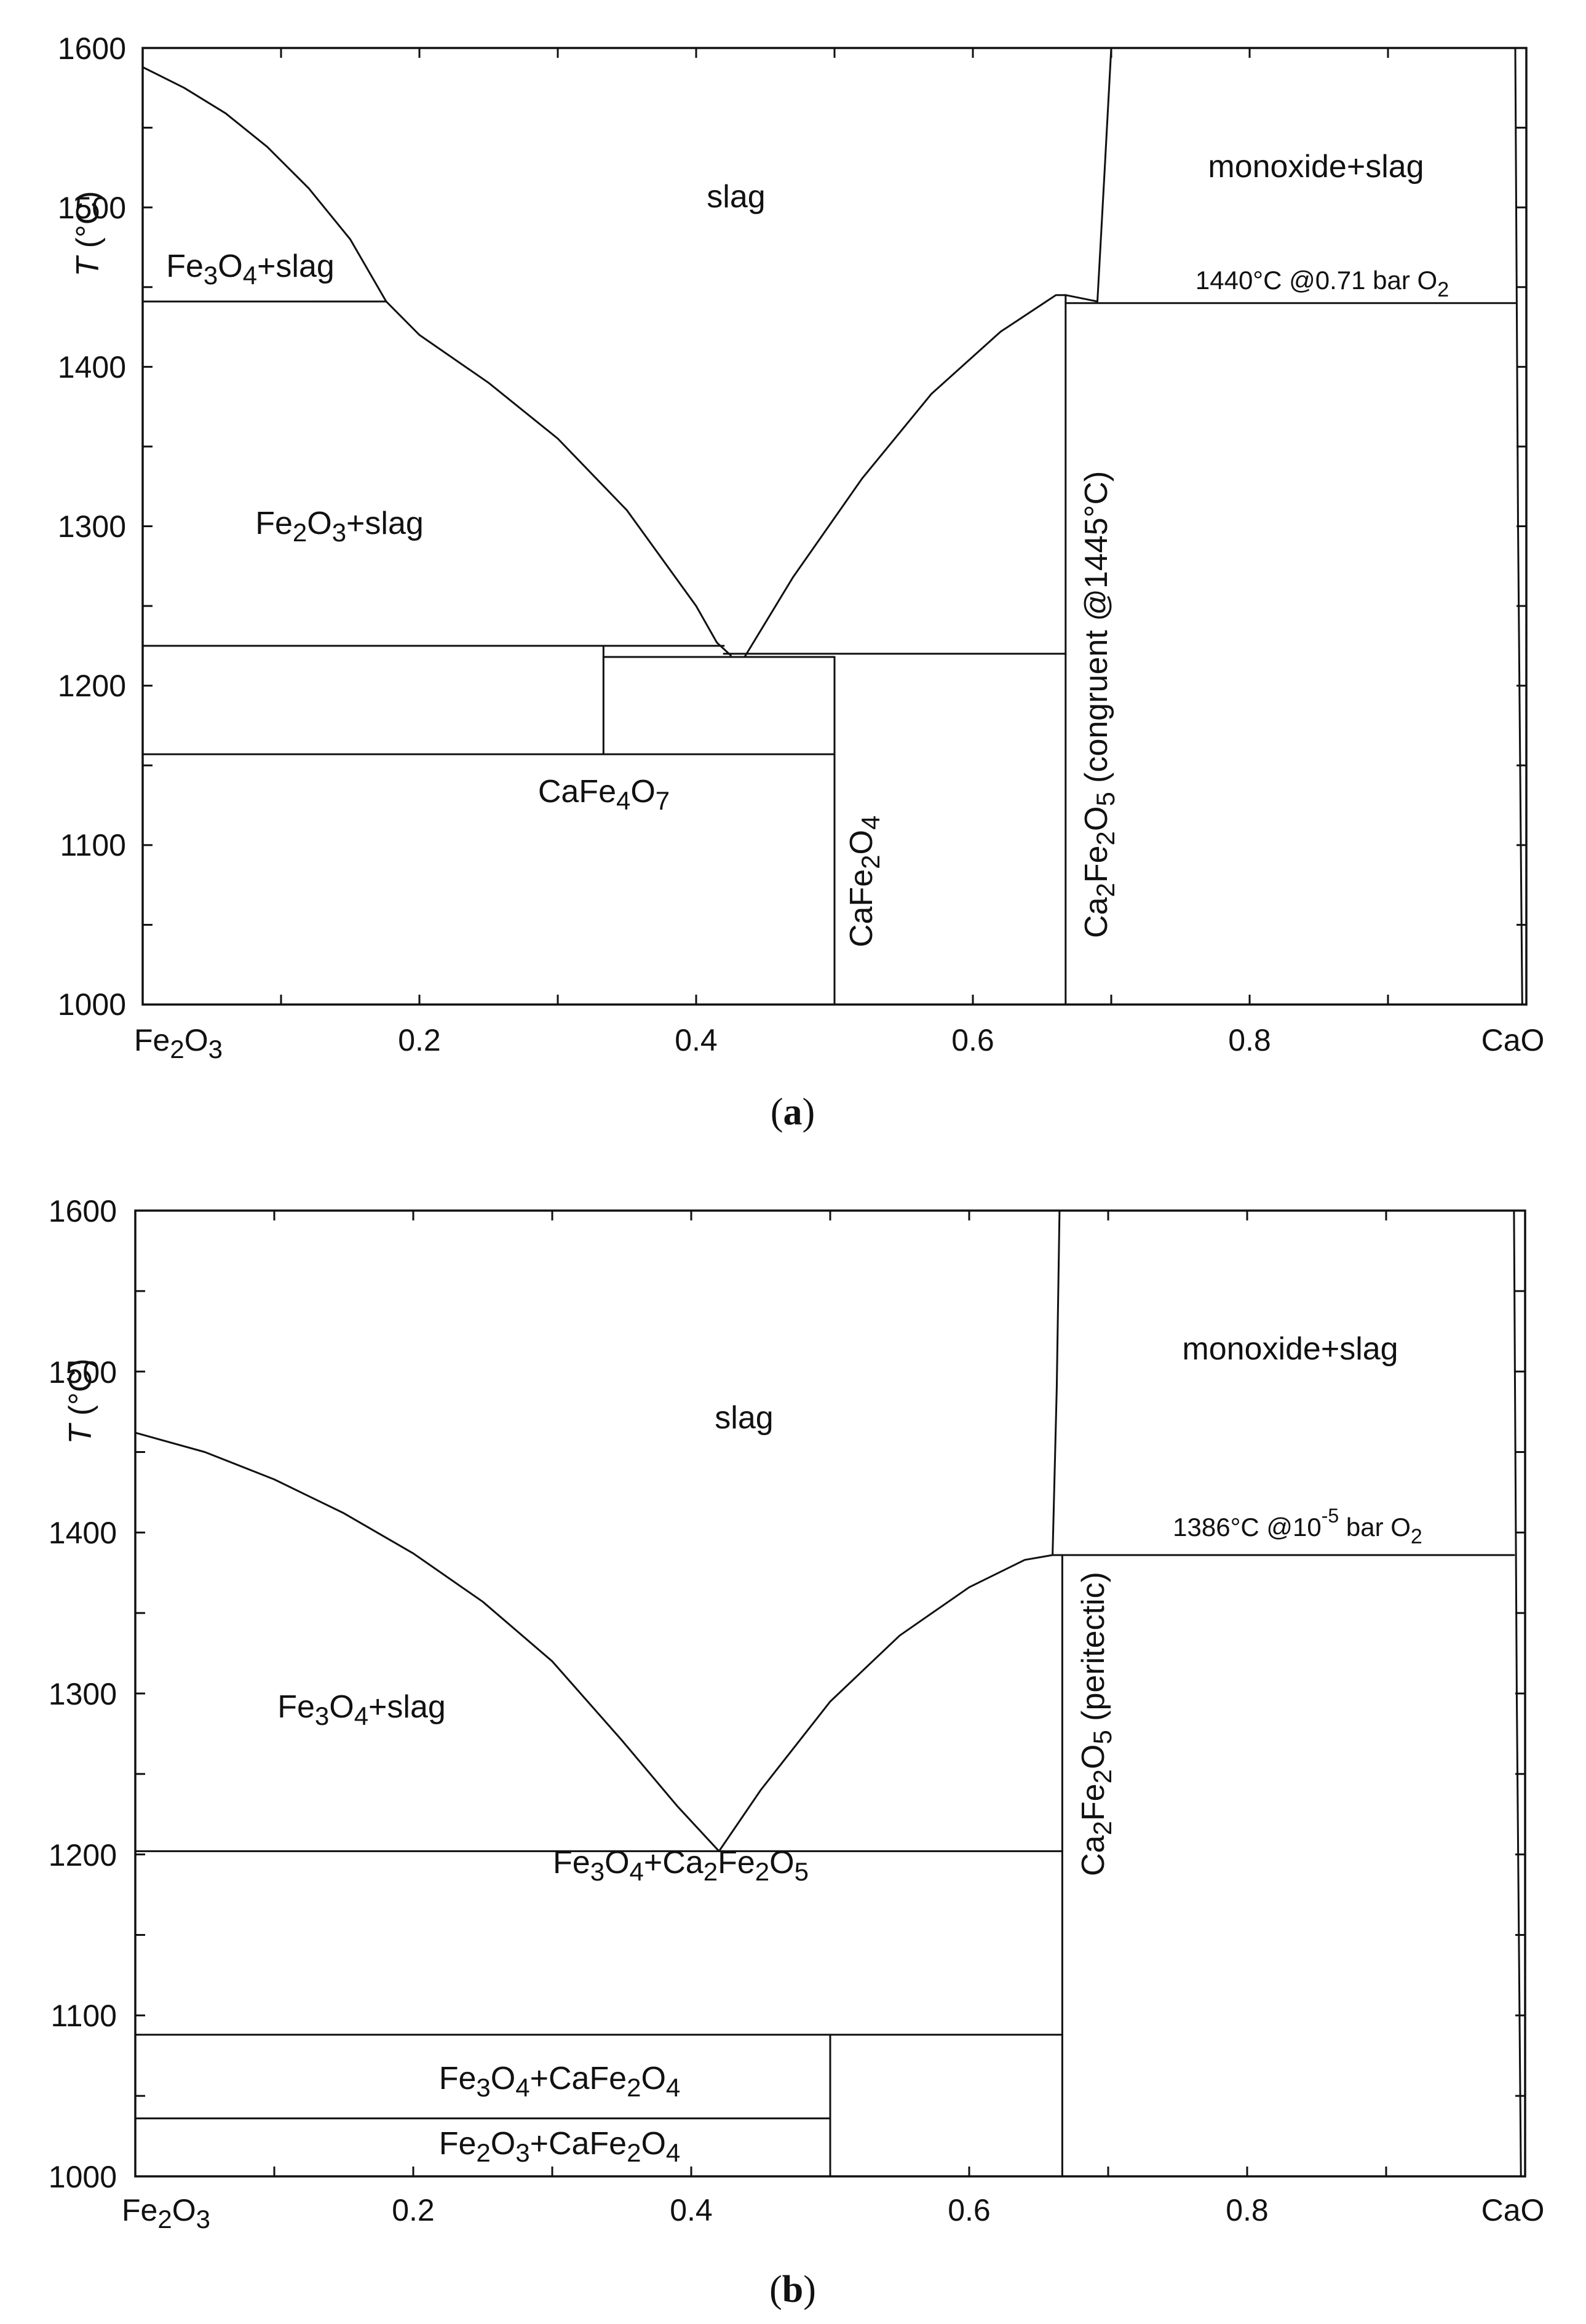 This screenshot has height=2324, width=1586. Describe the element at coordinates (839, 1044) in the screenshot. I see `panel-a-x-tick-labels: 0.2 0.4 0.6 0.8 Fe2O3 CaO` at that location.